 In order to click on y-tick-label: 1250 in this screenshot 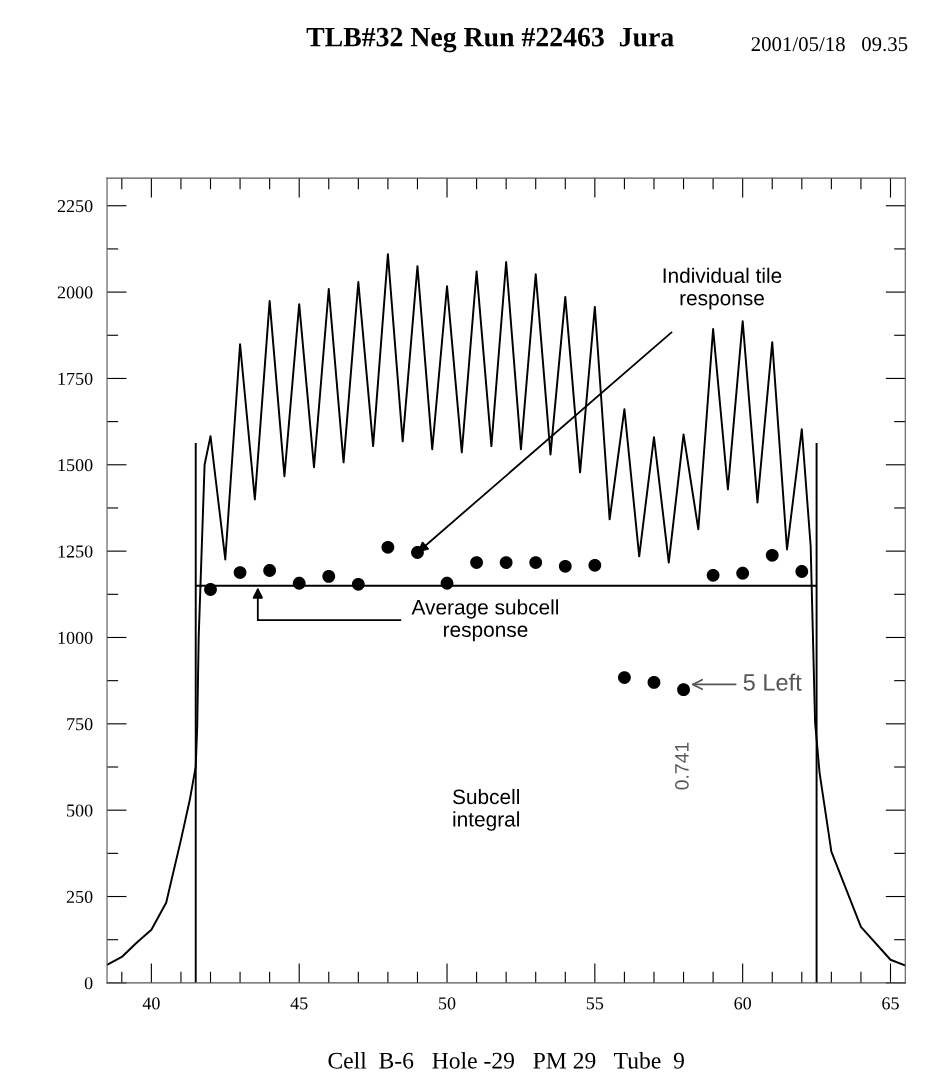, I will do `click(75, 551)`.